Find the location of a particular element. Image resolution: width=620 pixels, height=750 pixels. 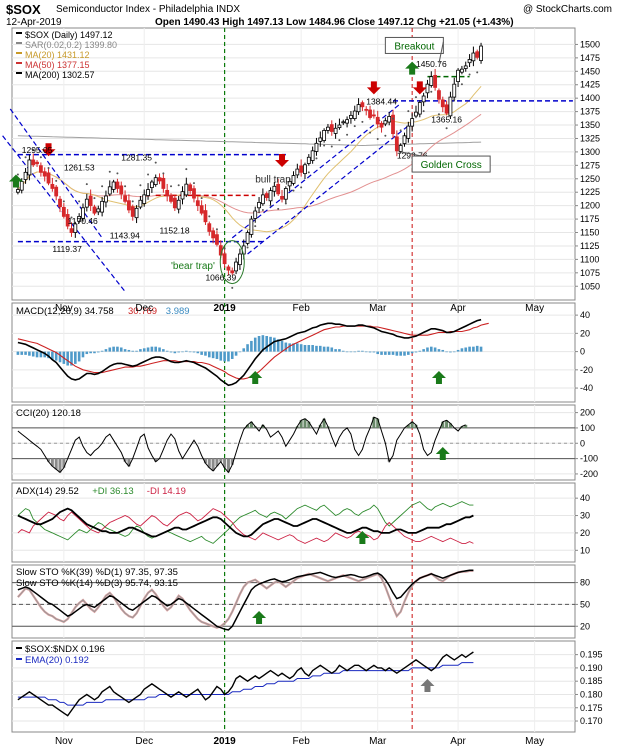

trend-channel-line is located at coordinates (56, 173).